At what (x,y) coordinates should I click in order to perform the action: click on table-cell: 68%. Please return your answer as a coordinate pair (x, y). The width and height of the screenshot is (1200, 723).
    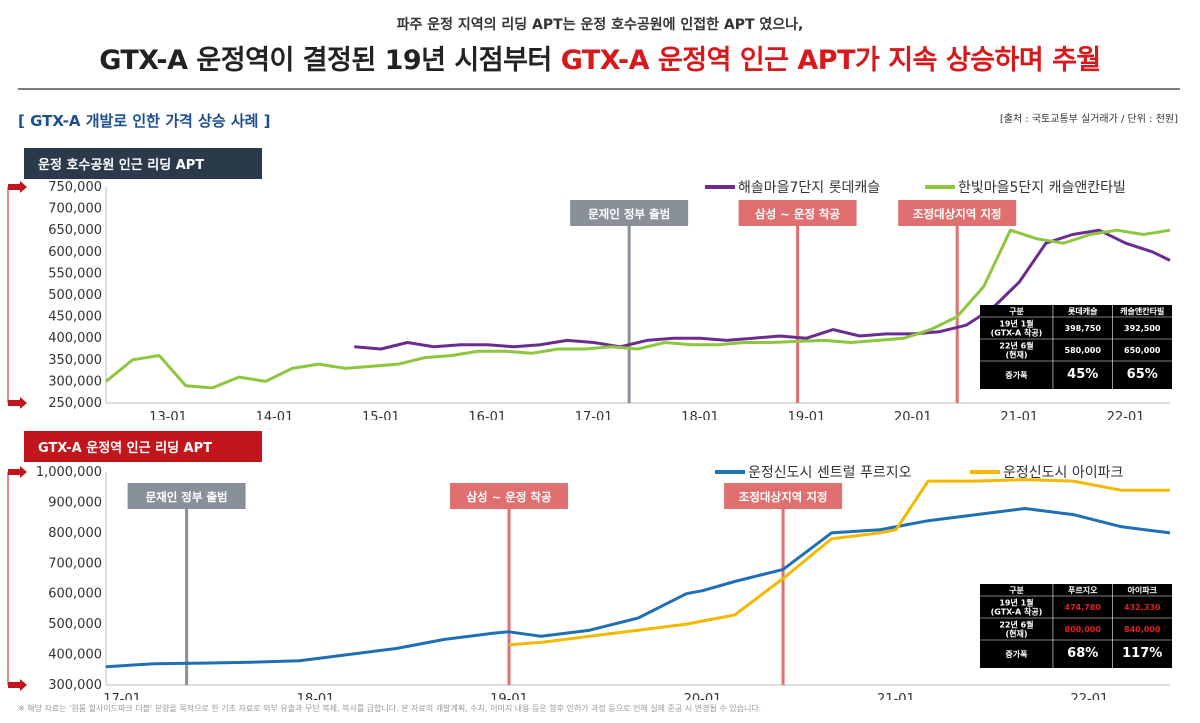
    Looking at the image, I should click on (1082, 653).